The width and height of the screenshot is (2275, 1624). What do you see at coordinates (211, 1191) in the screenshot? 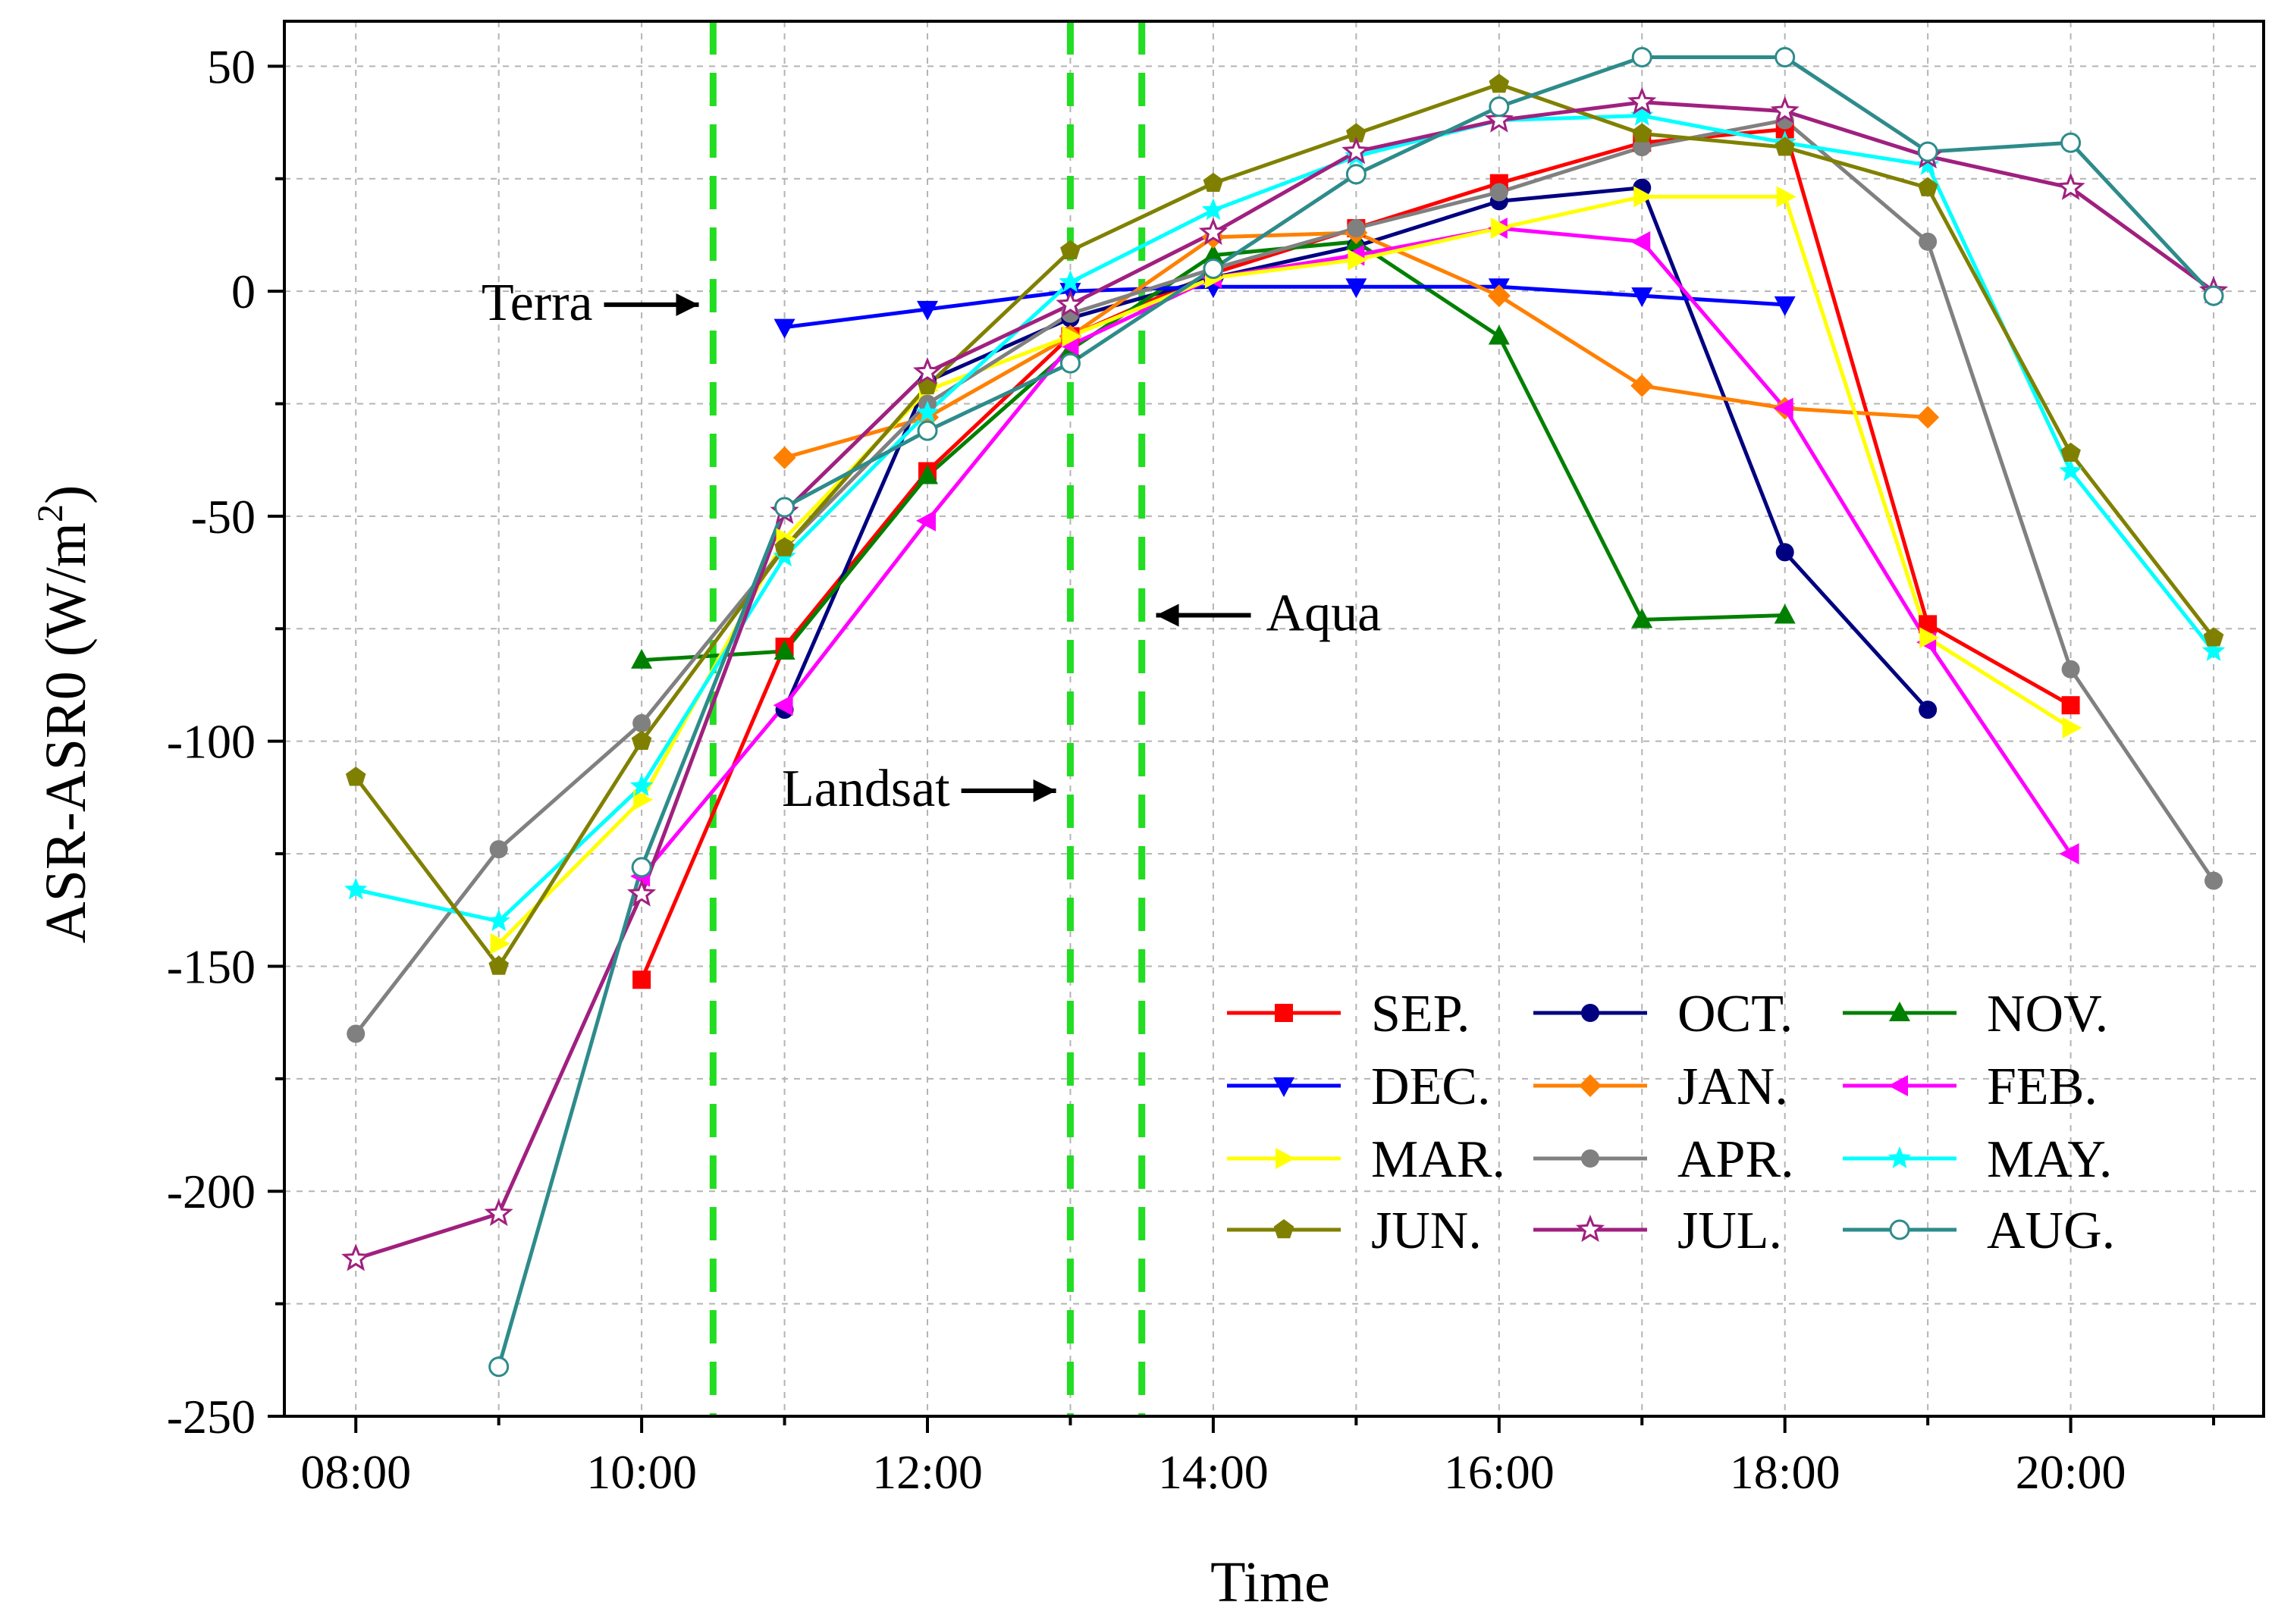
I see `y-tick-label: -200` at bounding box center [211, 1191].